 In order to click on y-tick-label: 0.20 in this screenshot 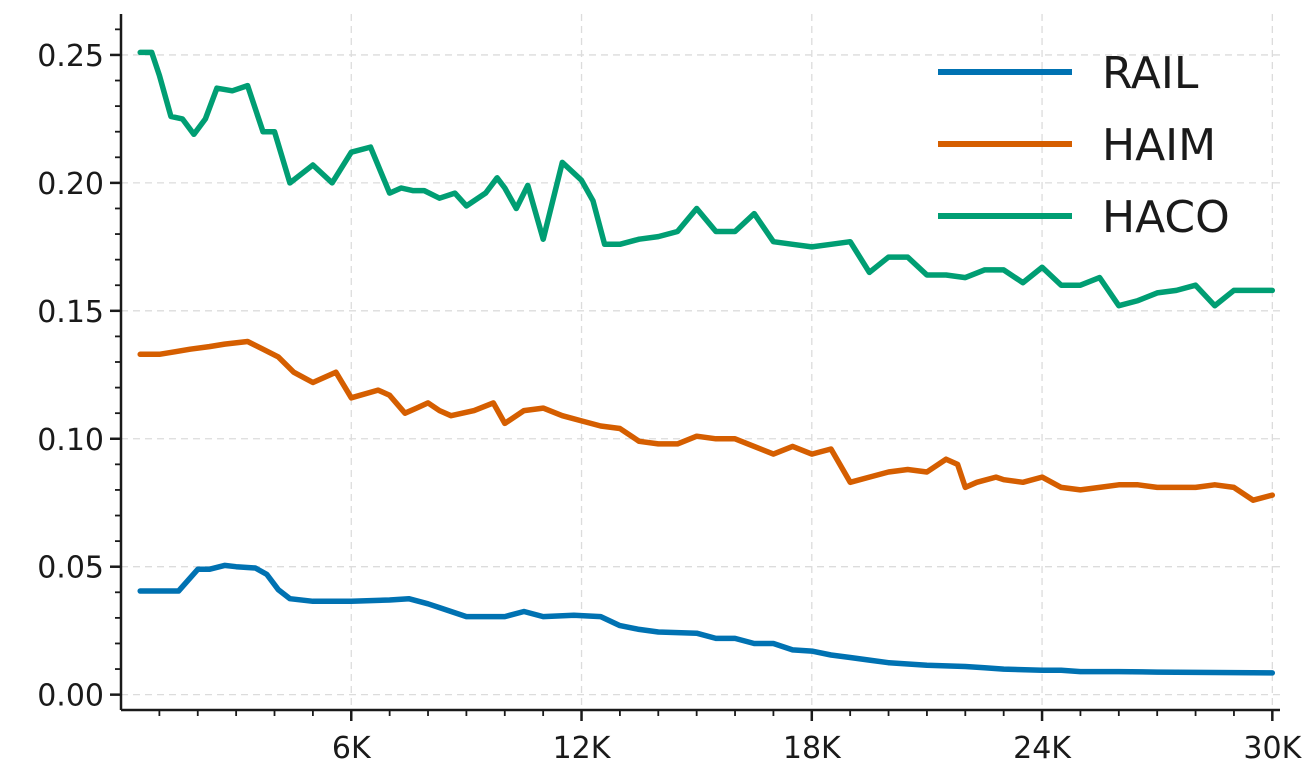, I will do `click(70, 184)`.